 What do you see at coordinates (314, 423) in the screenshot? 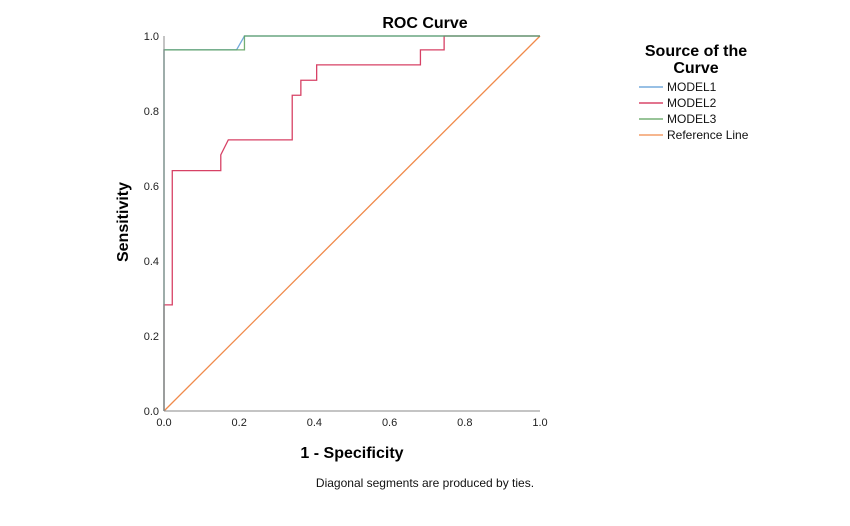
I see `x-tick-label: 0.4` at bounding box center [314, 423].